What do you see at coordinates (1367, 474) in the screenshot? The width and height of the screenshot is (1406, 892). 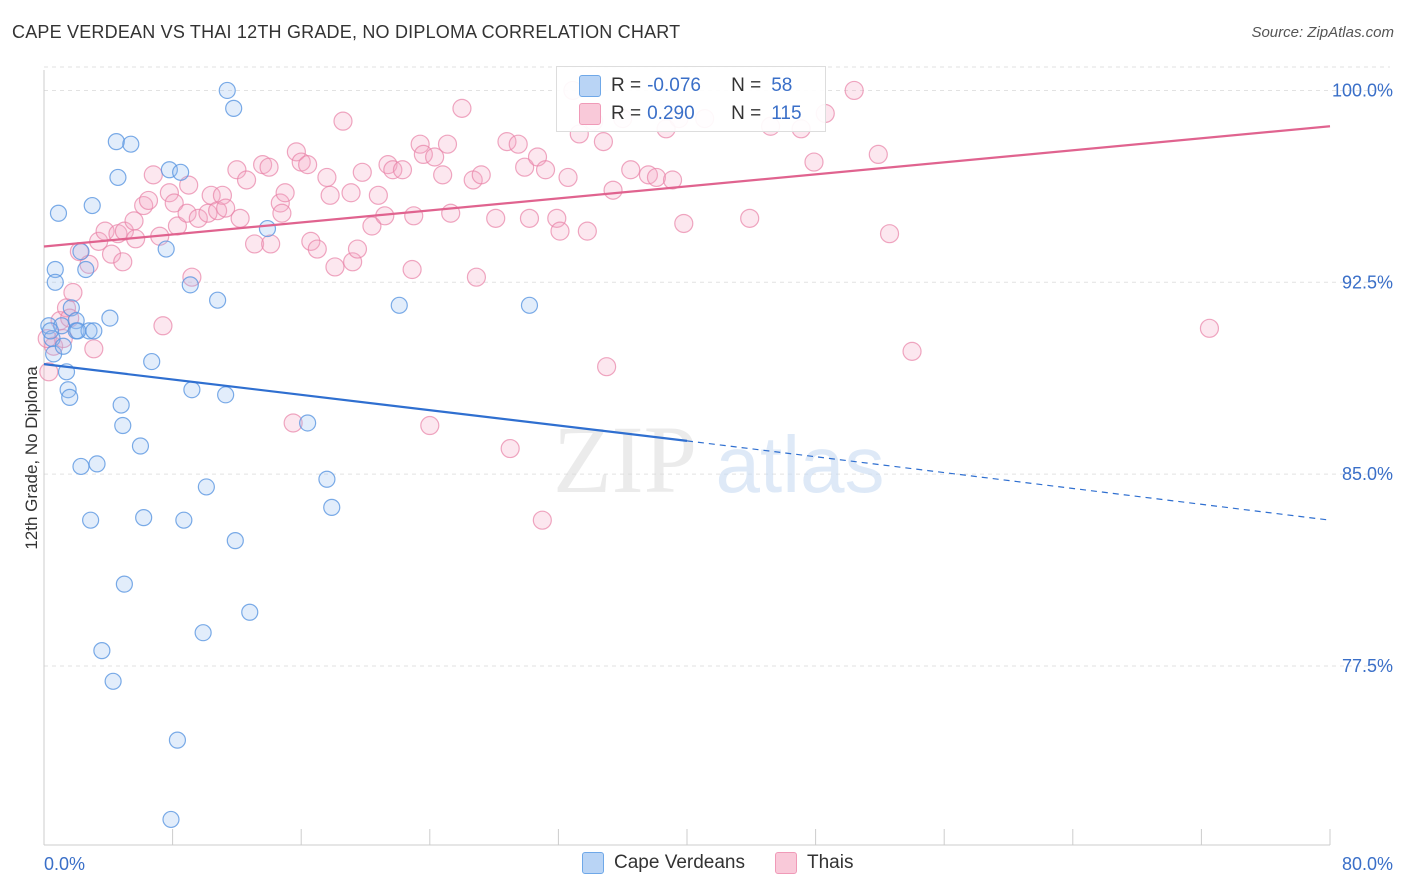 I see `y-tick-label: 85.0%` at bounding box center [1367, 474].